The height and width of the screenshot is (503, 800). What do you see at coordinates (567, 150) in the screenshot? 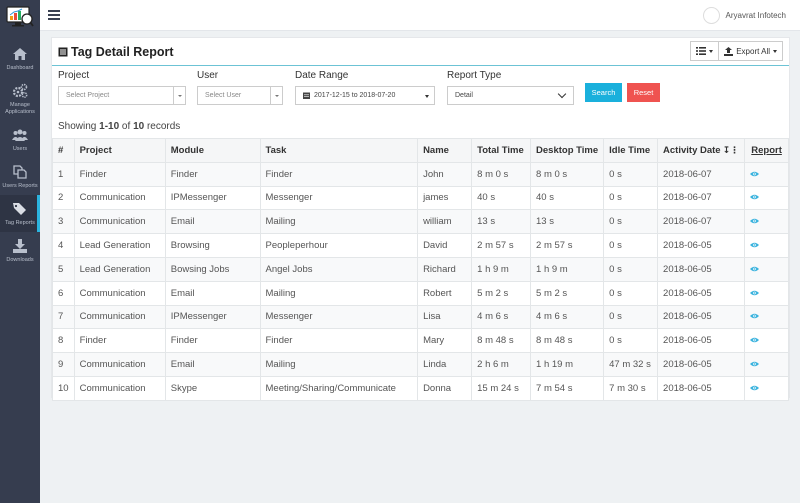
I see `col-header-desktop-time: Desktop Time` at bounding box center [567, 150].